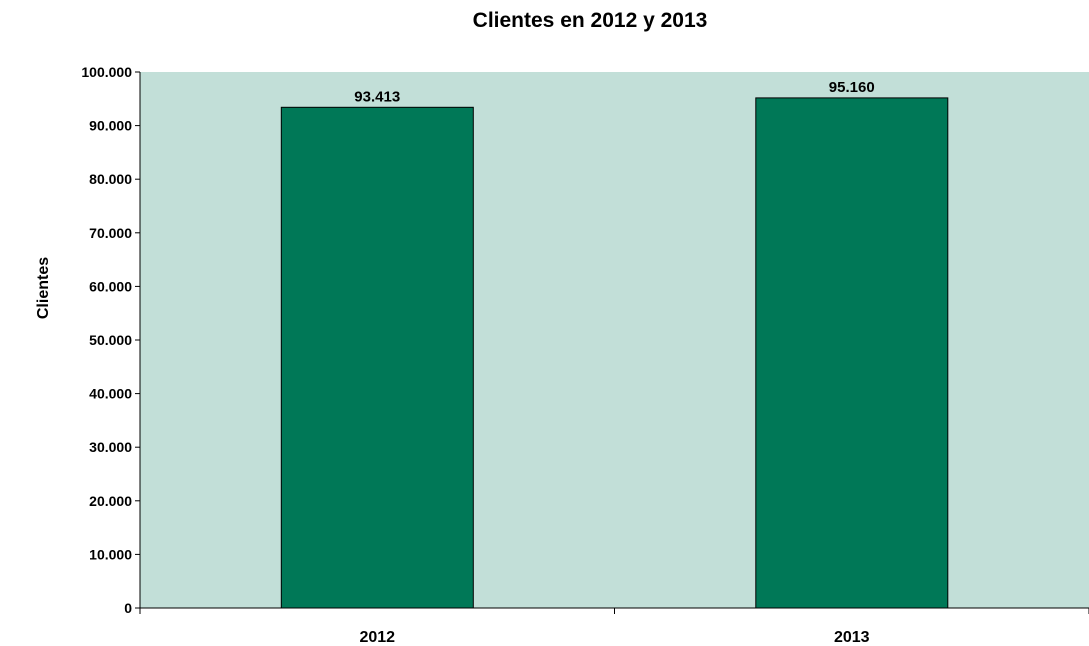 The height and width of the screenshot is (646, 1089). Describe the element at coordinates (110, 233) in the screenshot. I see `y-tick-label: 70.000` at that location.